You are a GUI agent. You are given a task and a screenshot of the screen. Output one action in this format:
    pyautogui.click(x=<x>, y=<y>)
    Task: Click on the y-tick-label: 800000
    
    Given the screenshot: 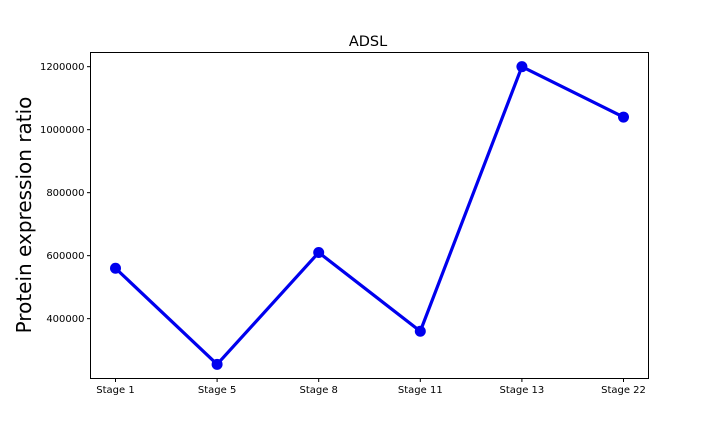 What is the action you would take?
    pyautogui.click(x=65, y=193)
    